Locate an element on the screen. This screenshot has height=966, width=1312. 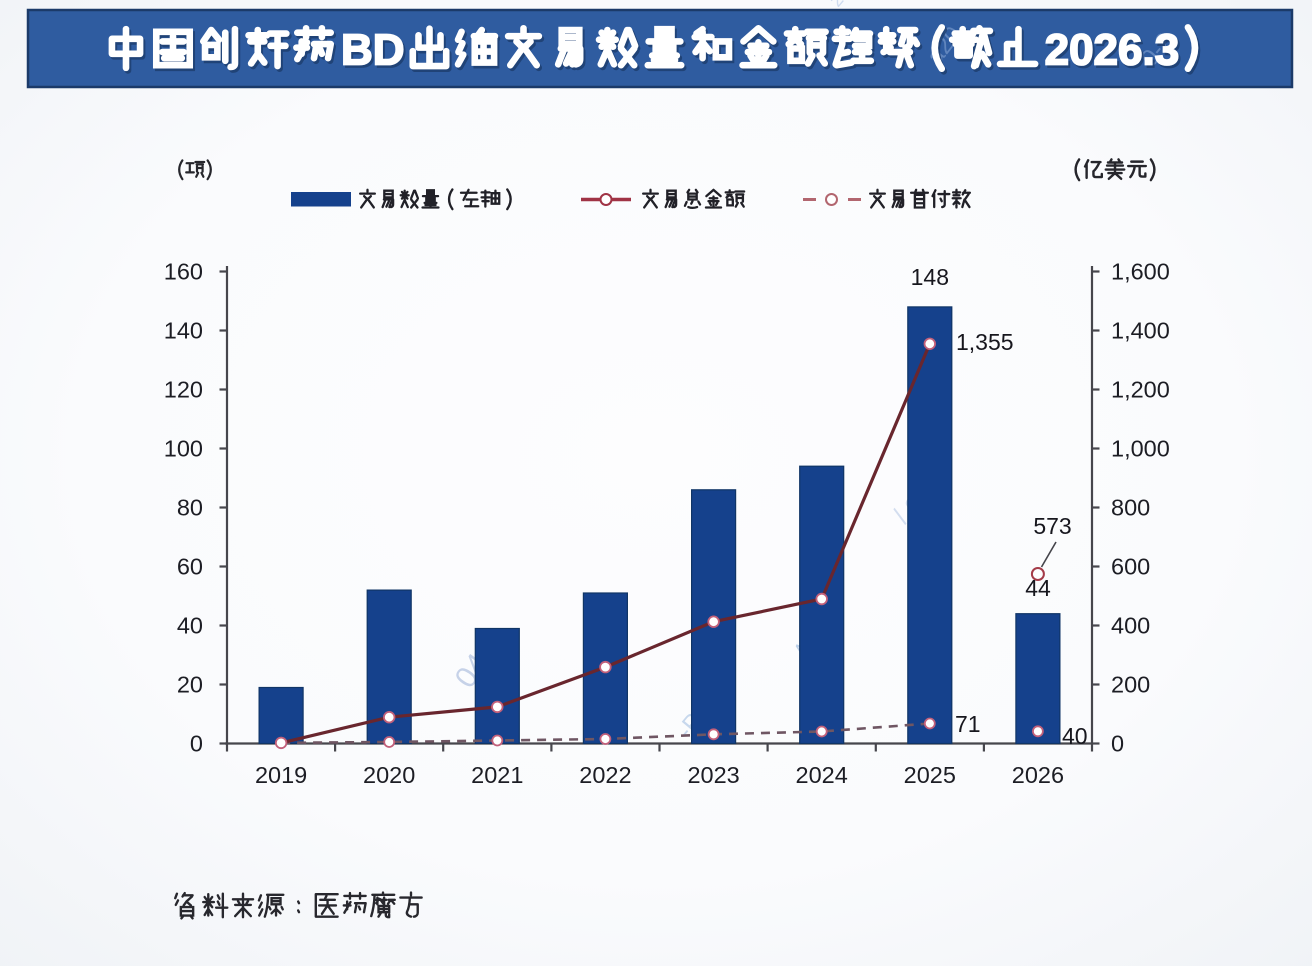
svg-text: 1,200 is located at coordinates (1140, 390).